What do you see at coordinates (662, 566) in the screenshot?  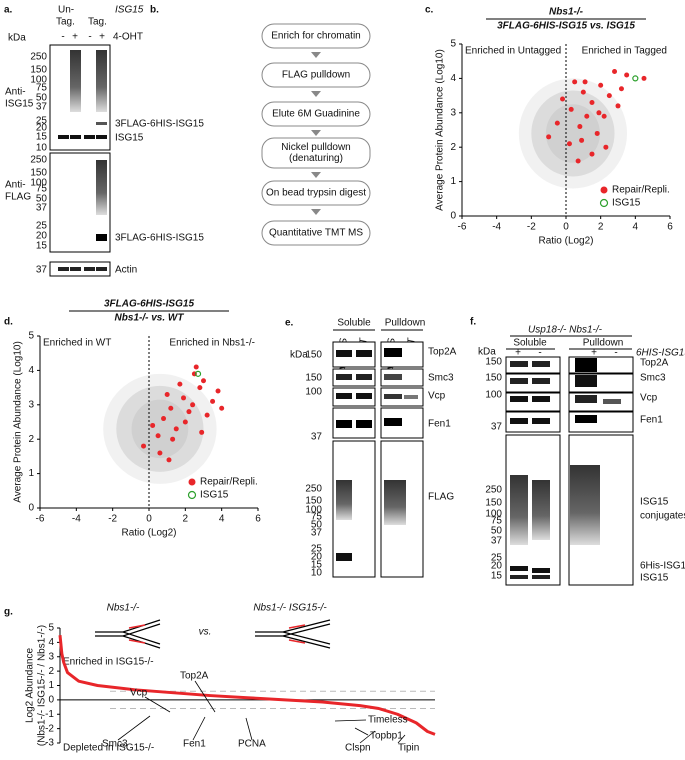 I see `band-label: 6His-ISG15` at bounding box center [662, 566].